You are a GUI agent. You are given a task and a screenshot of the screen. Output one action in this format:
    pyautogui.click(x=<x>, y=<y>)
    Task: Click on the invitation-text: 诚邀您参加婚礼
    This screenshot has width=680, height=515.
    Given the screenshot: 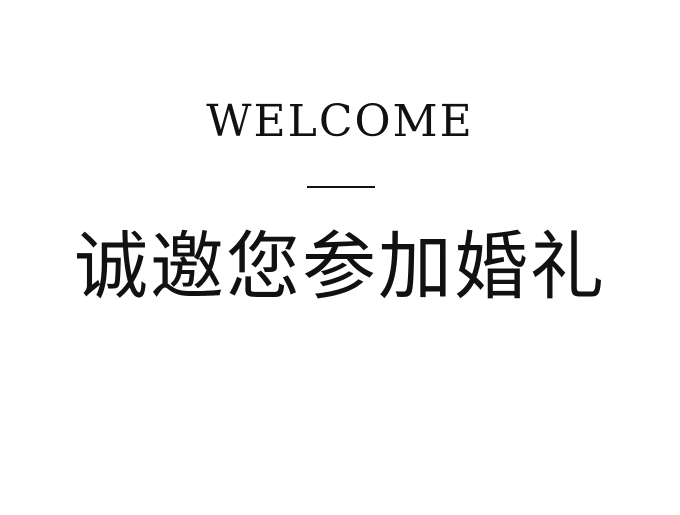 What is the action you would take?
    pyautogui.click(x=340, y=267)
    